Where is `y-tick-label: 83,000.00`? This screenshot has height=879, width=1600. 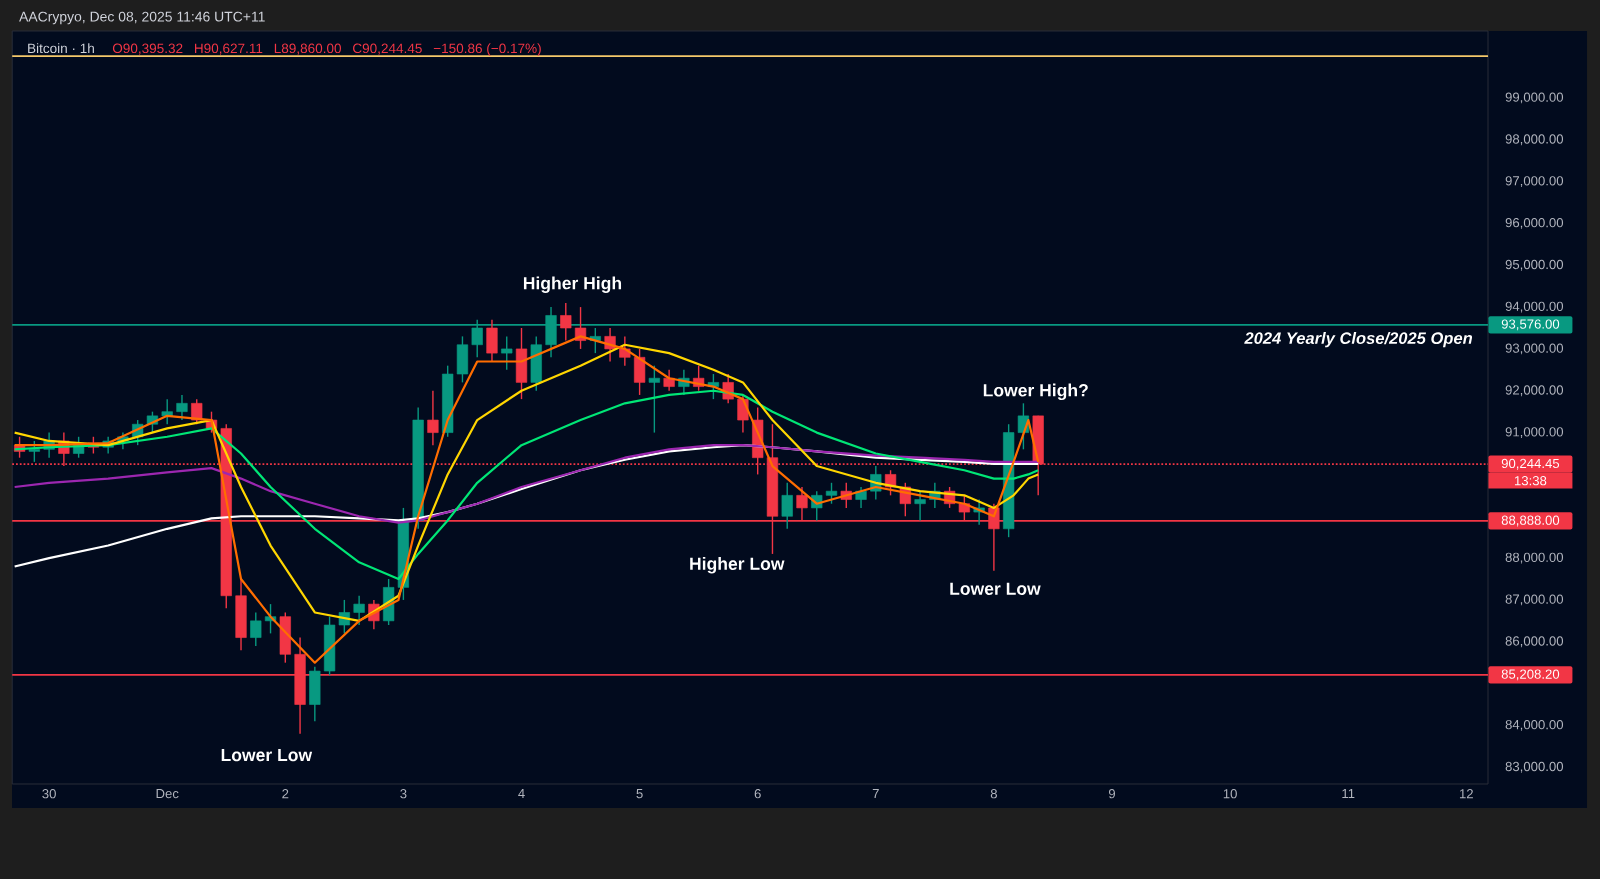 y-tick-label: 83,000.00 is located at coordinates (1534, 767).